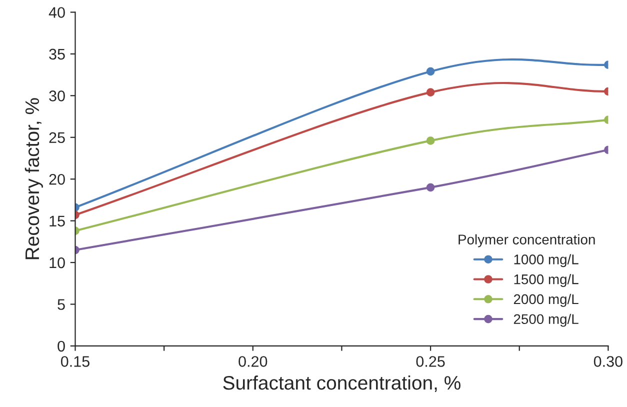  What do you see at coordinates (57, 138) in the screenshot?
I see `y-tick-label: 25` at bounding box center [57, 138].